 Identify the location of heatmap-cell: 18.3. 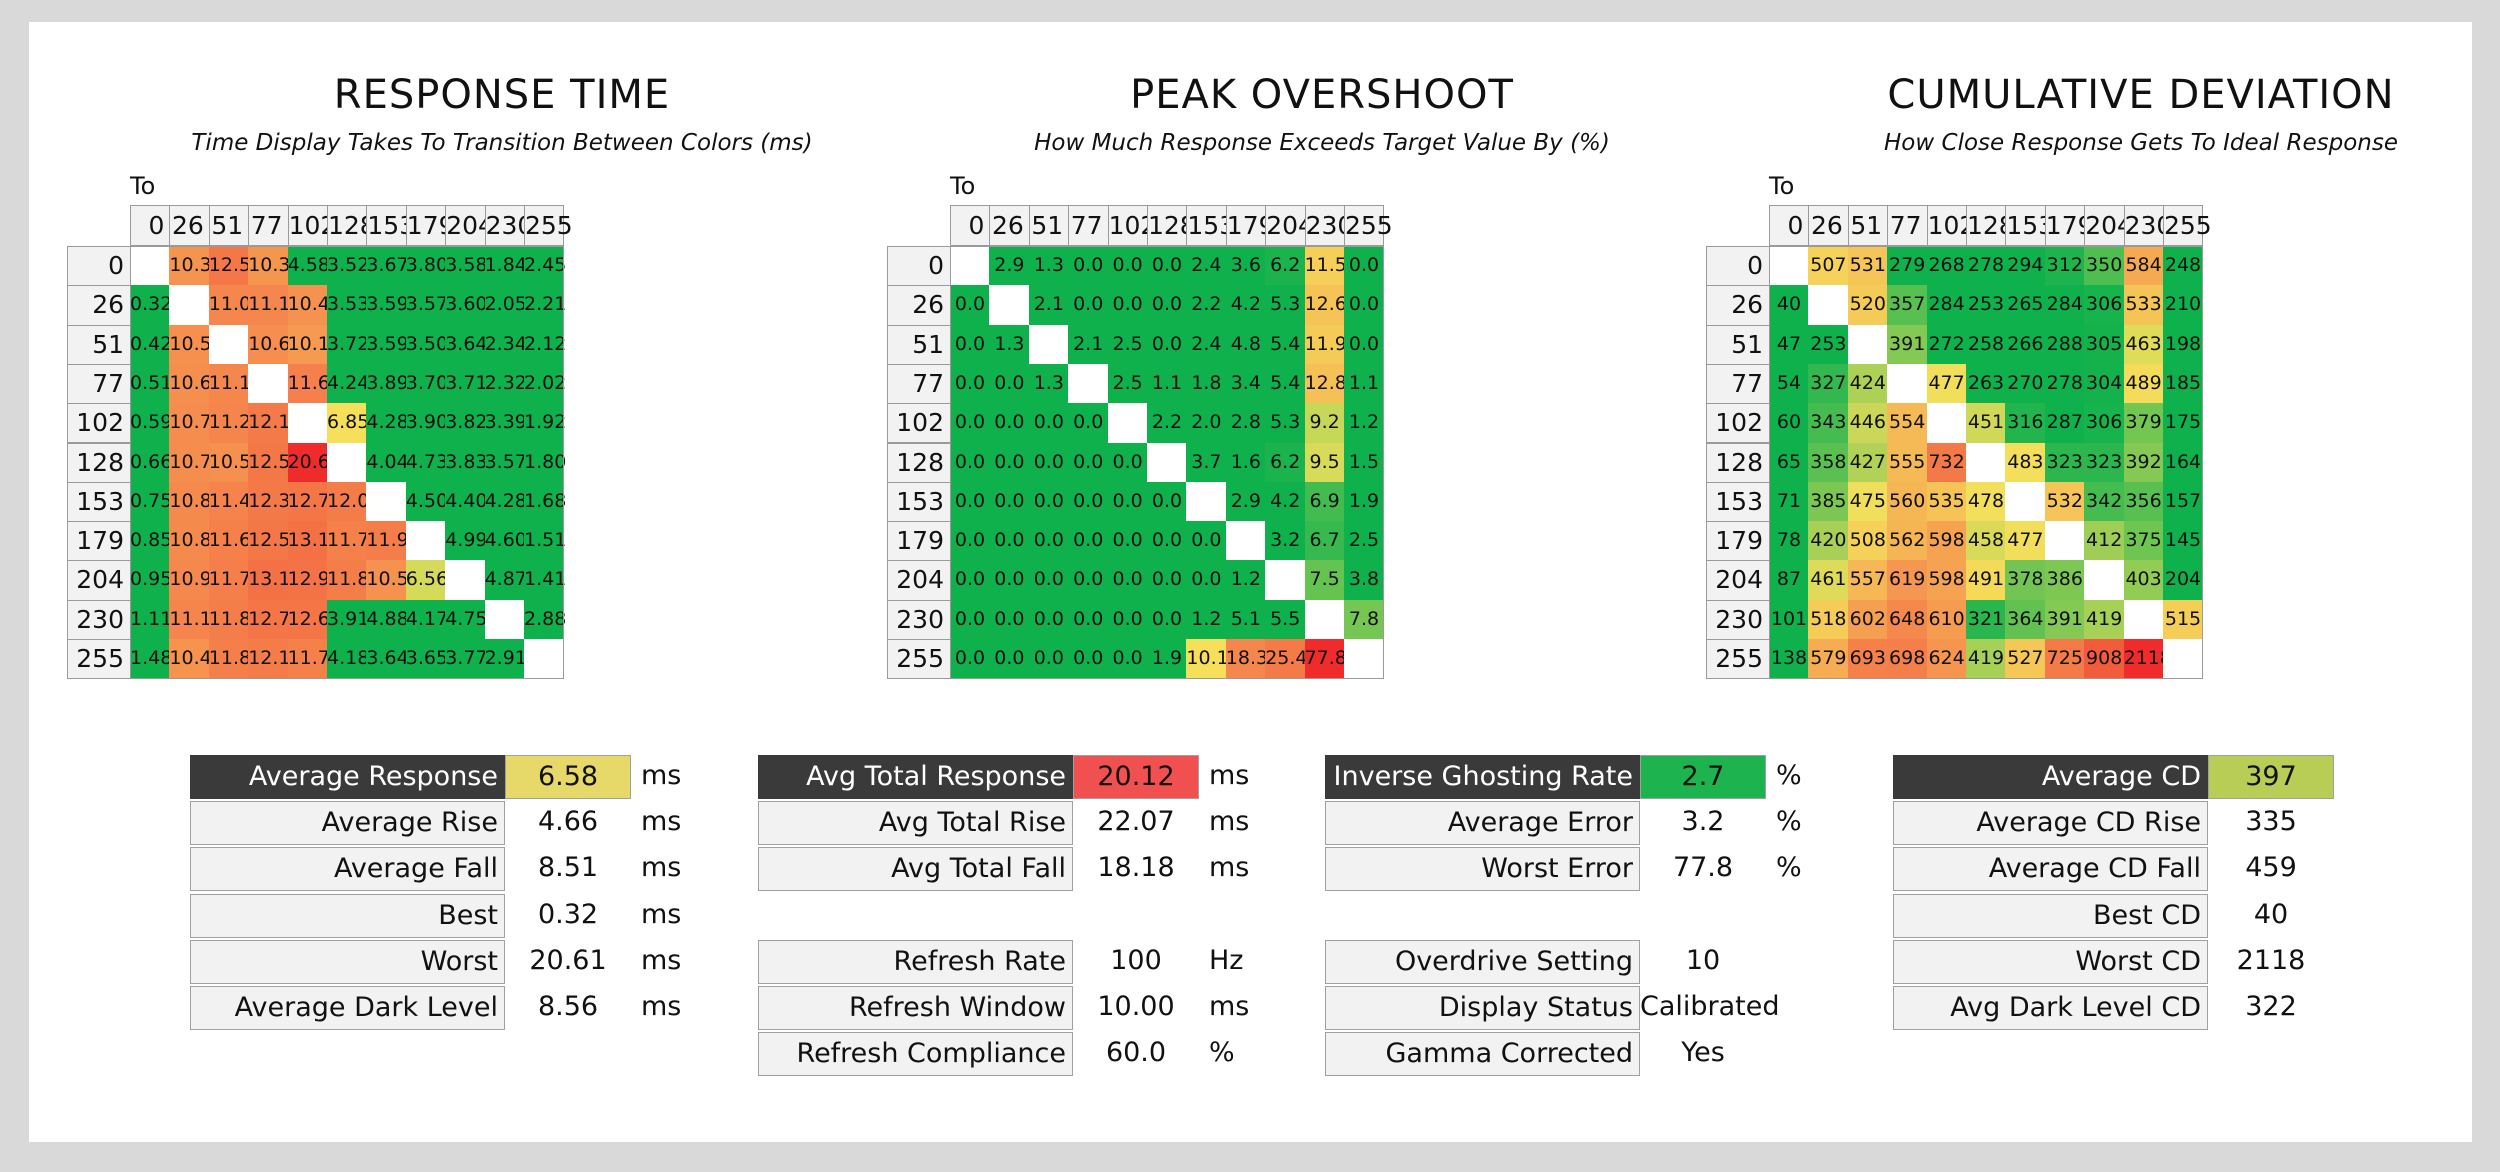
(1246, 659).